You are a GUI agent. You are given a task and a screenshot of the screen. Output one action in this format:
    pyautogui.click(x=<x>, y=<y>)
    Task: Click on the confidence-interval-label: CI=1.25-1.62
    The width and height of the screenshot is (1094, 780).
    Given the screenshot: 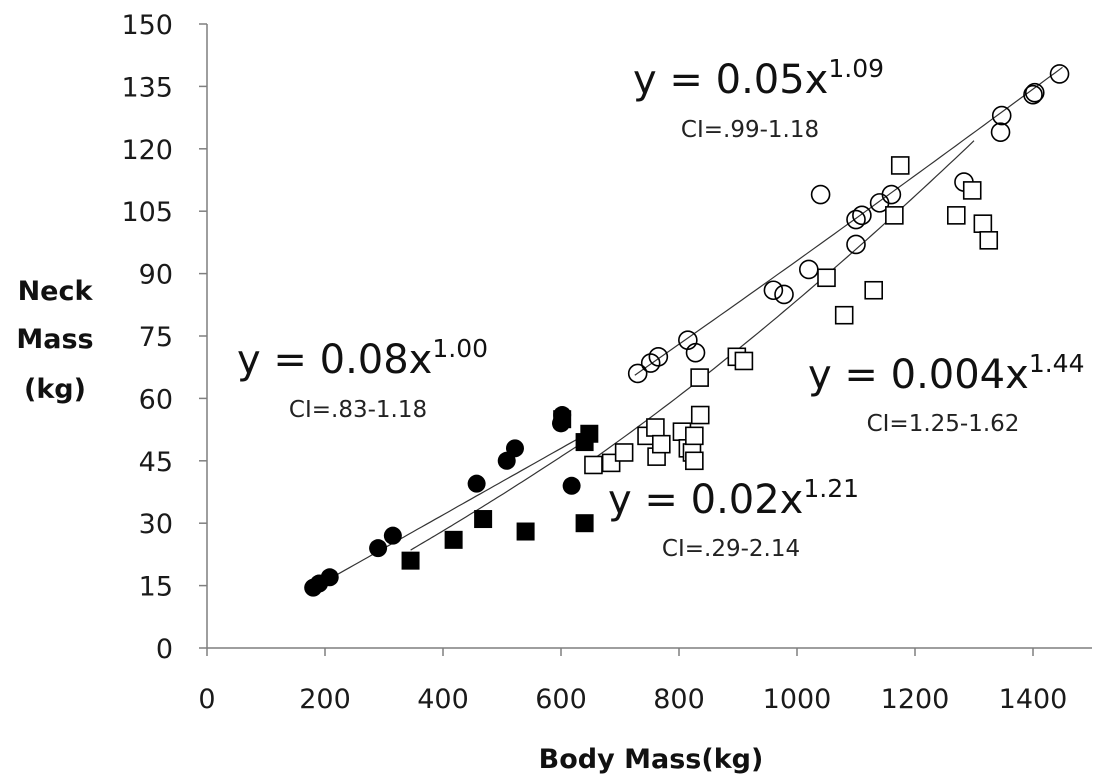 What is the action you would take?
    pyautogui.click(x=943, y=424)
    